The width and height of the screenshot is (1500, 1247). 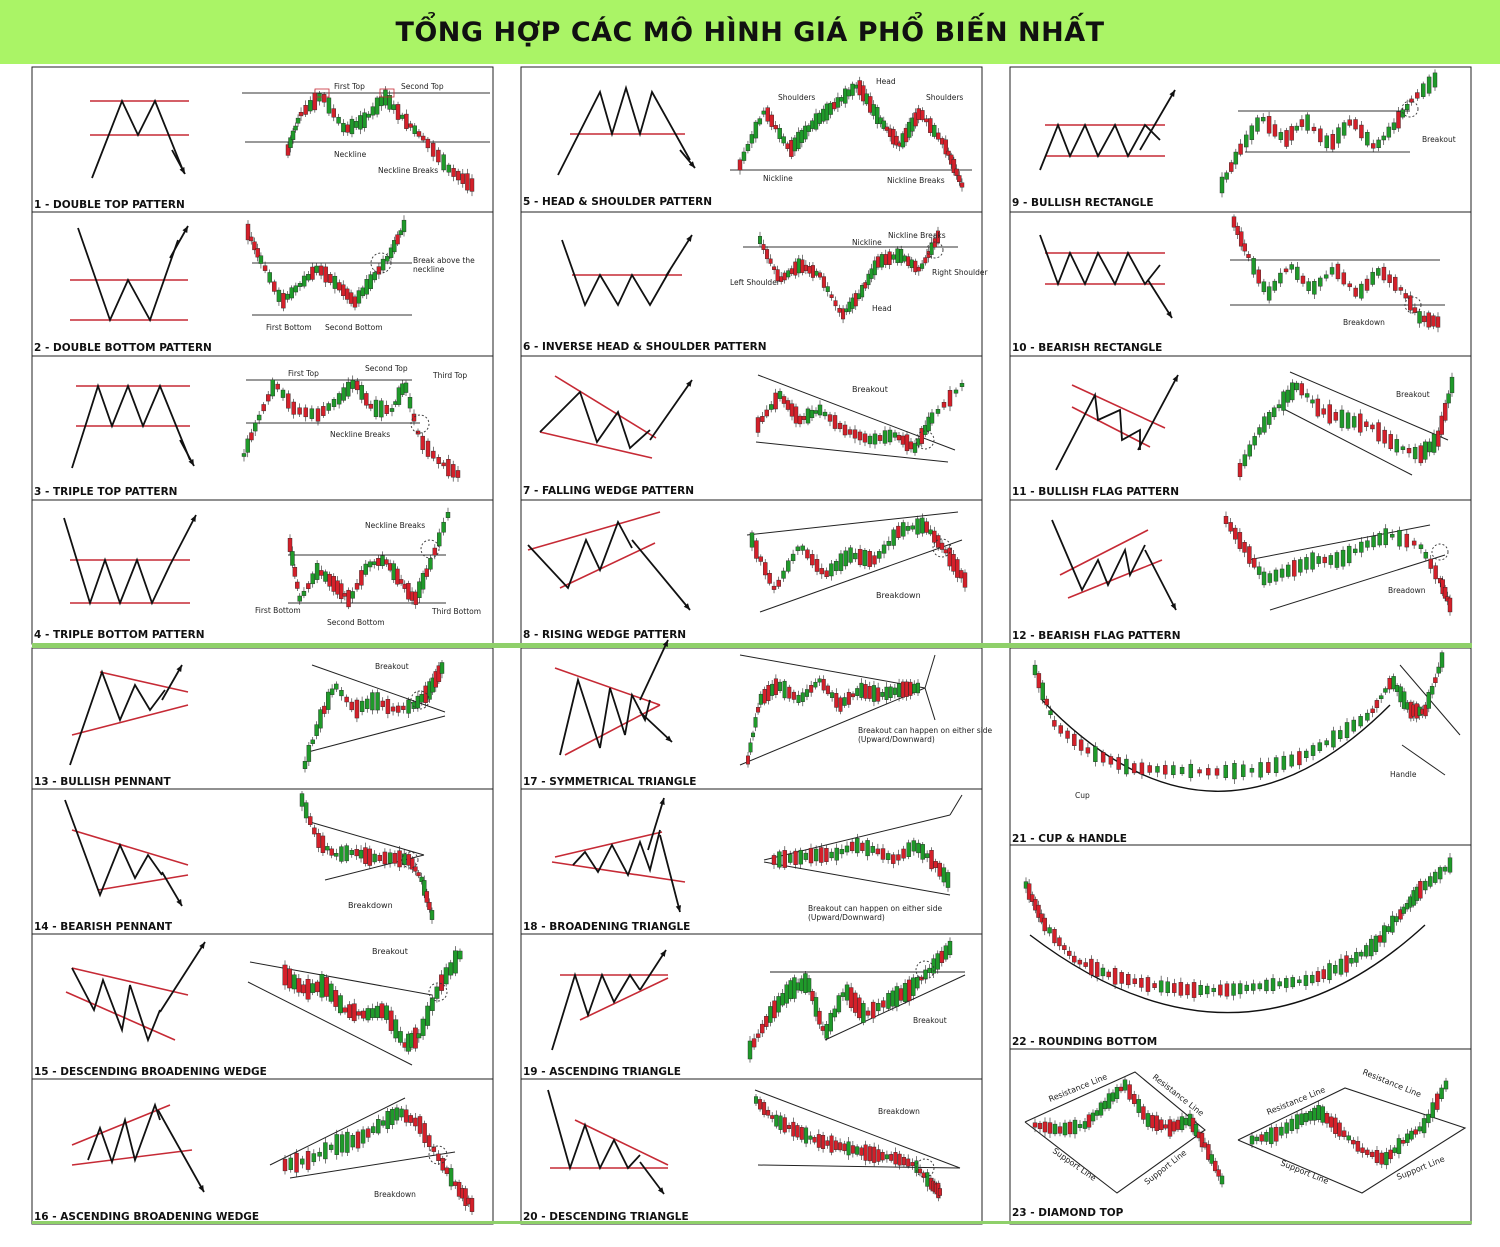 I want to click on pattern-caption: 5 - HEAD & SHOULDER PATTERN, so click(x=617, y=202).